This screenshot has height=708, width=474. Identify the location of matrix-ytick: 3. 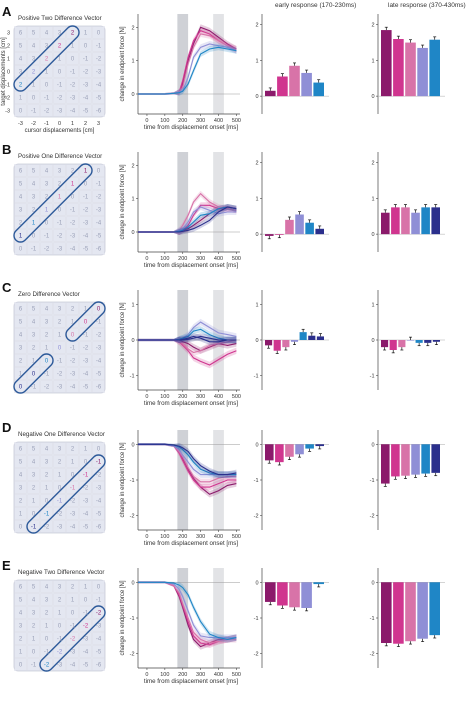
(8, 34).